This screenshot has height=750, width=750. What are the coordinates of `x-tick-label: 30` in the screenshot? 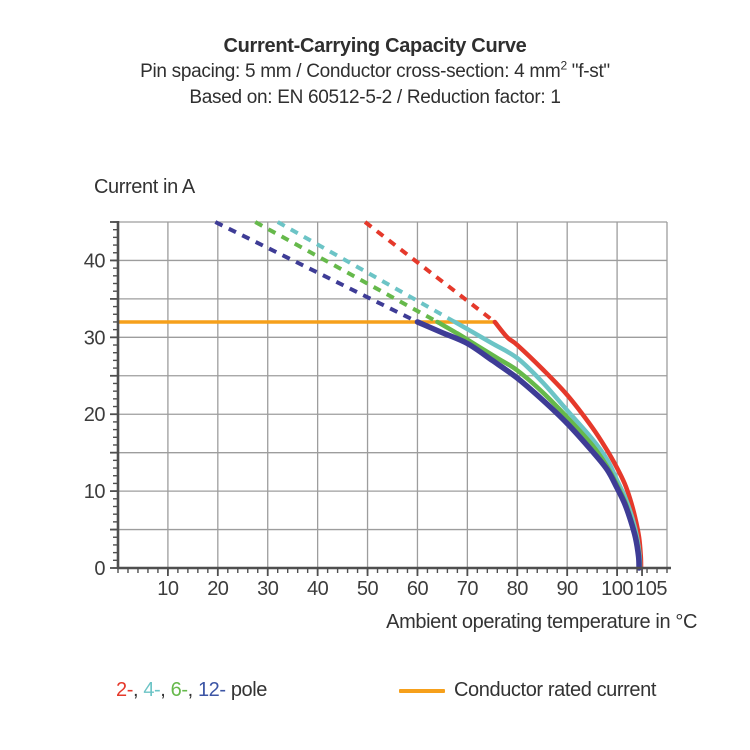 It's located at (268, 589).